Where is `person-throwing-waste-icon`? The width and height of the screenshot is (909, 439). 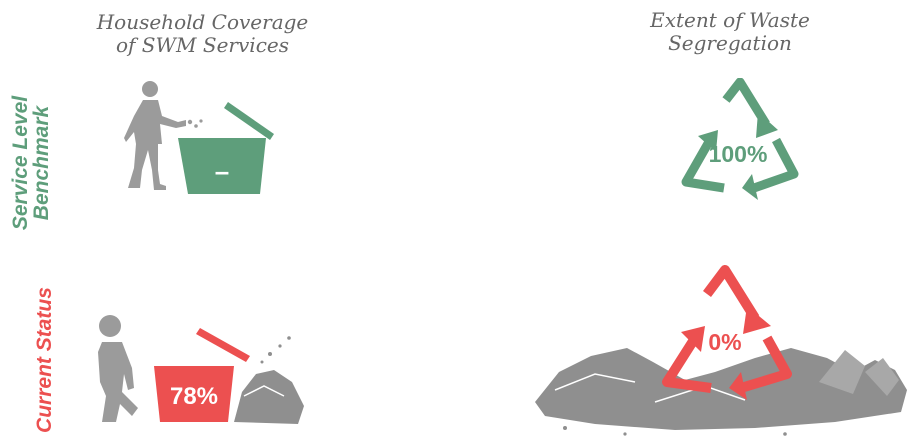 person-throwing-waste-icon is located at coordinates (163, 135).